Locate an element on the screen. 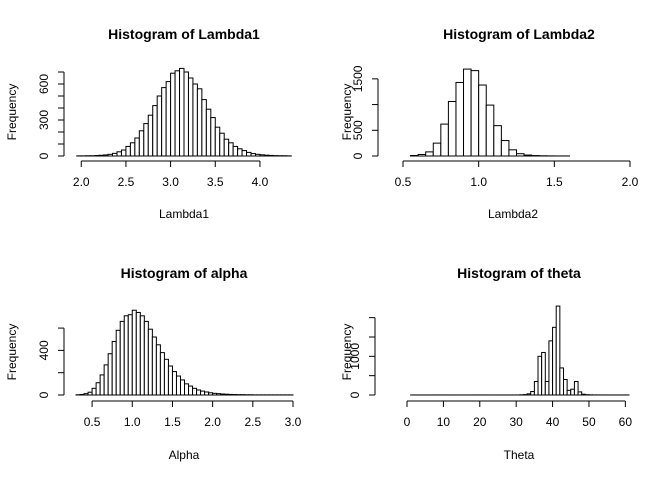 This screenshot has width=672, height=485. x-tick-label: 1.5 is located at coordinates (554, 182).